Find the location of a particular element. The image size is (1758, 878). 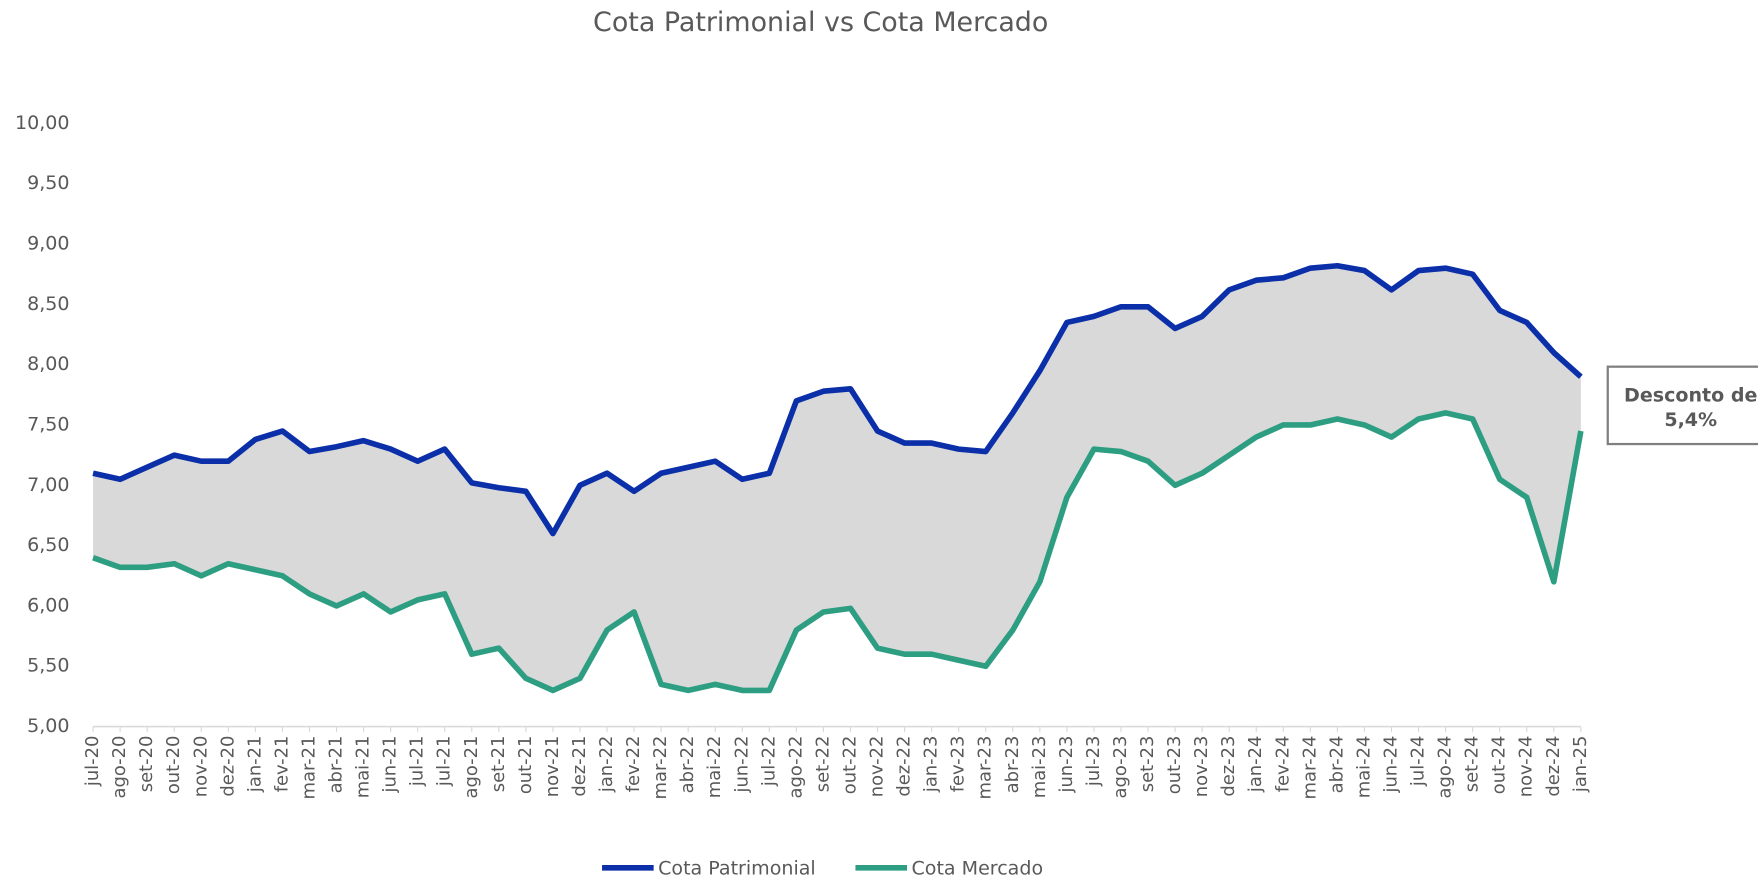

x-tick-label: mai-23 is located at coordinates (1039, 767).